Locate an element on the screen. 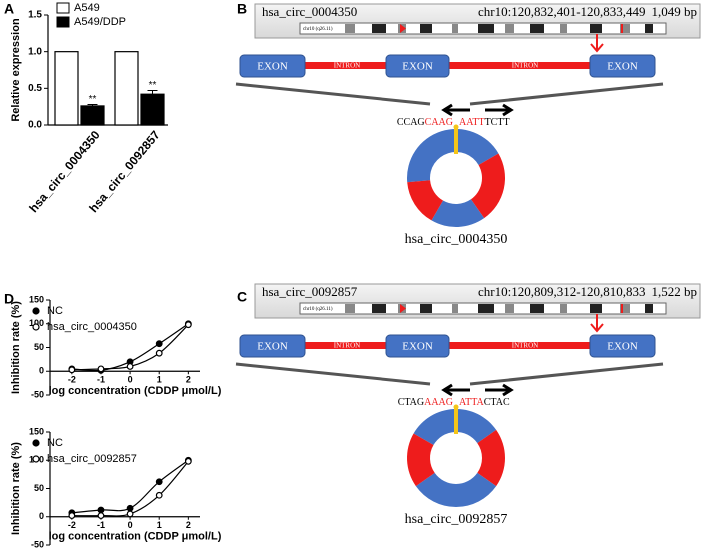  significance: ** is located at coordinates (93, 99).